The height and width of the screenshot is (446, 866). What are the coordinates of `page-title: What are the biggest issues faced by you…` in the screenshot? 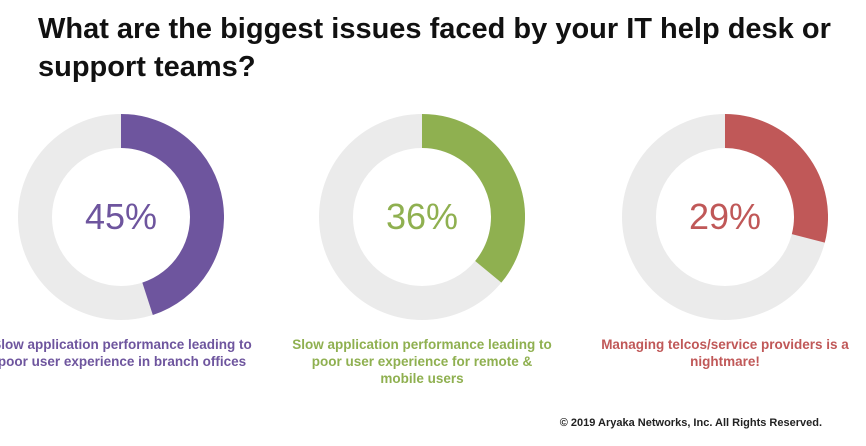 It's located at (434, 48).